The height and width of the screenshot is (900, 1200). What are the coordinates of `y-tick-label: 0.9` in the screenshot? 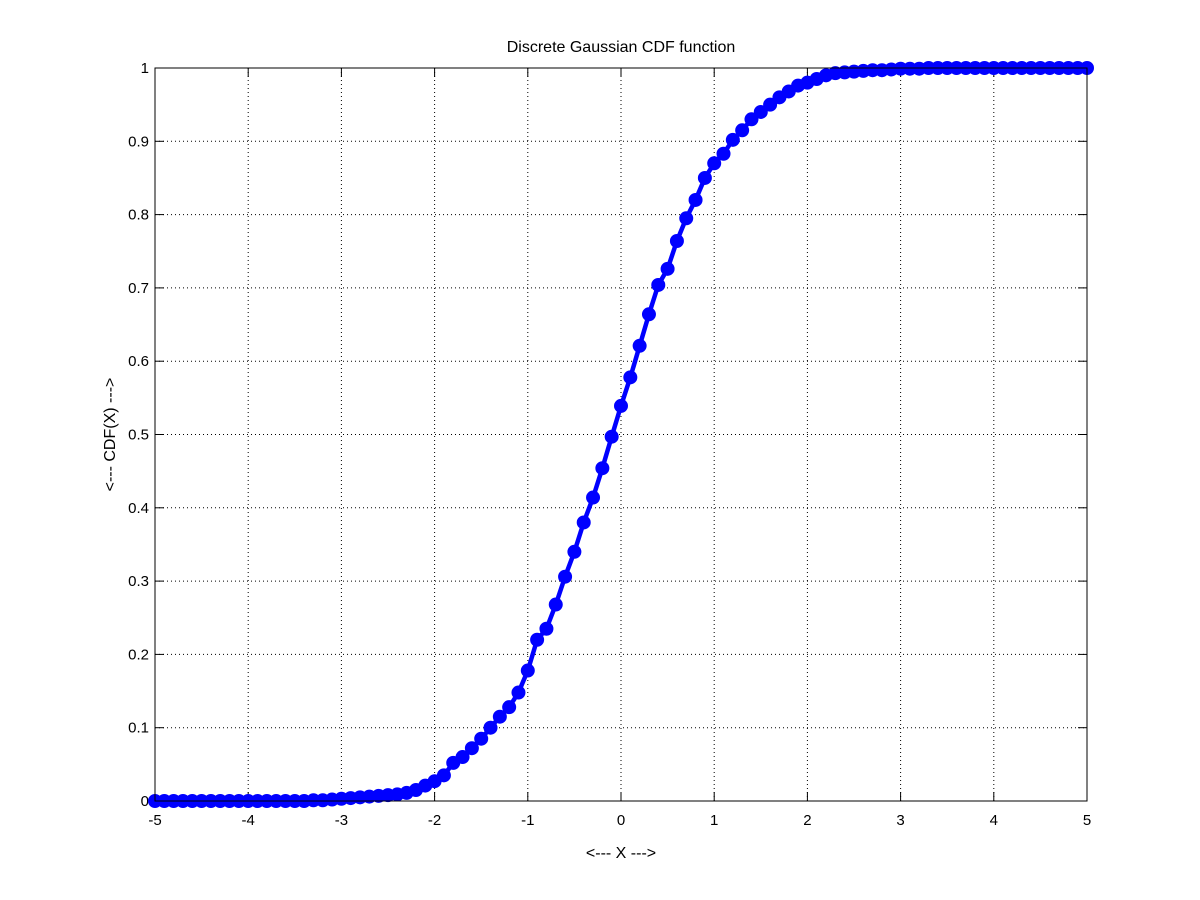 It's located at (138, 141).